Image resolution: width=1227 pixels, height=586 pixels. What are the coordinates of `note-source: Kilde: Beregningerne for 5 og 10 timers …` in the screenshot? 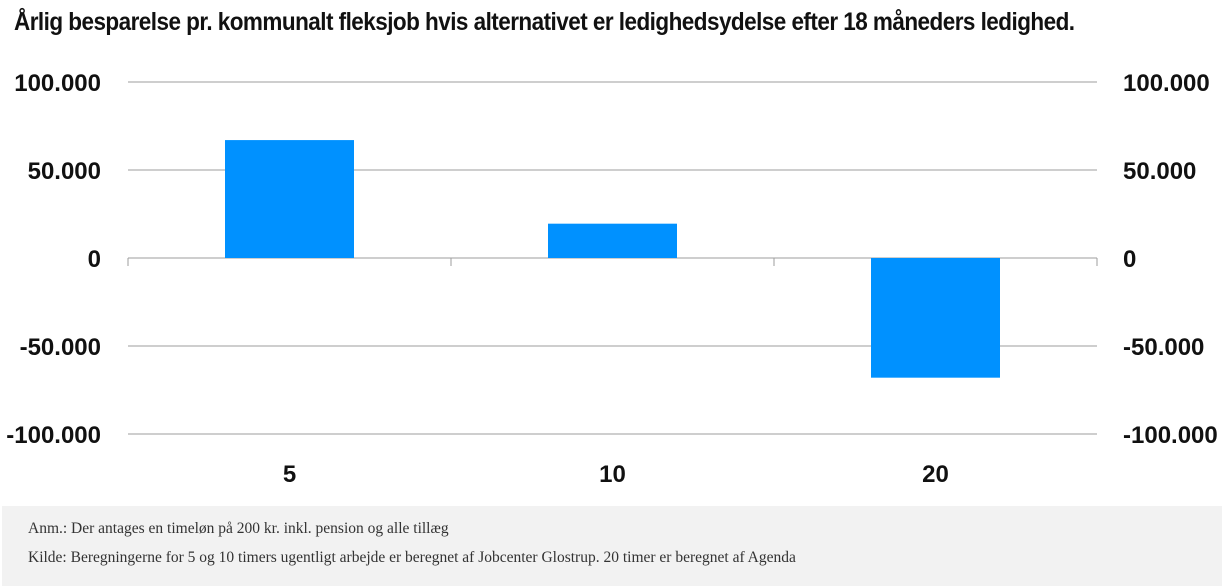 It's located at (412, 557).